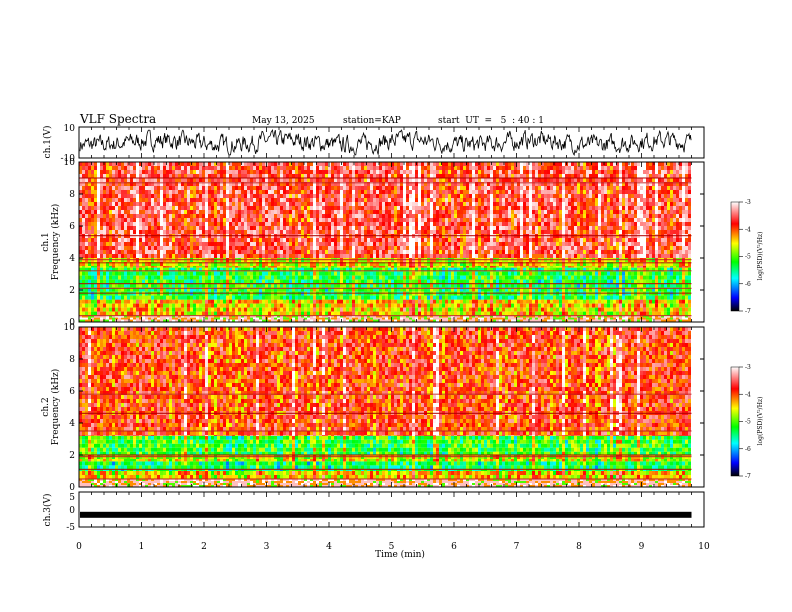  Describe the element at coordinates (72, 488) in the screenshot. I see `ch2-ytick-label-0: 0` at that location.